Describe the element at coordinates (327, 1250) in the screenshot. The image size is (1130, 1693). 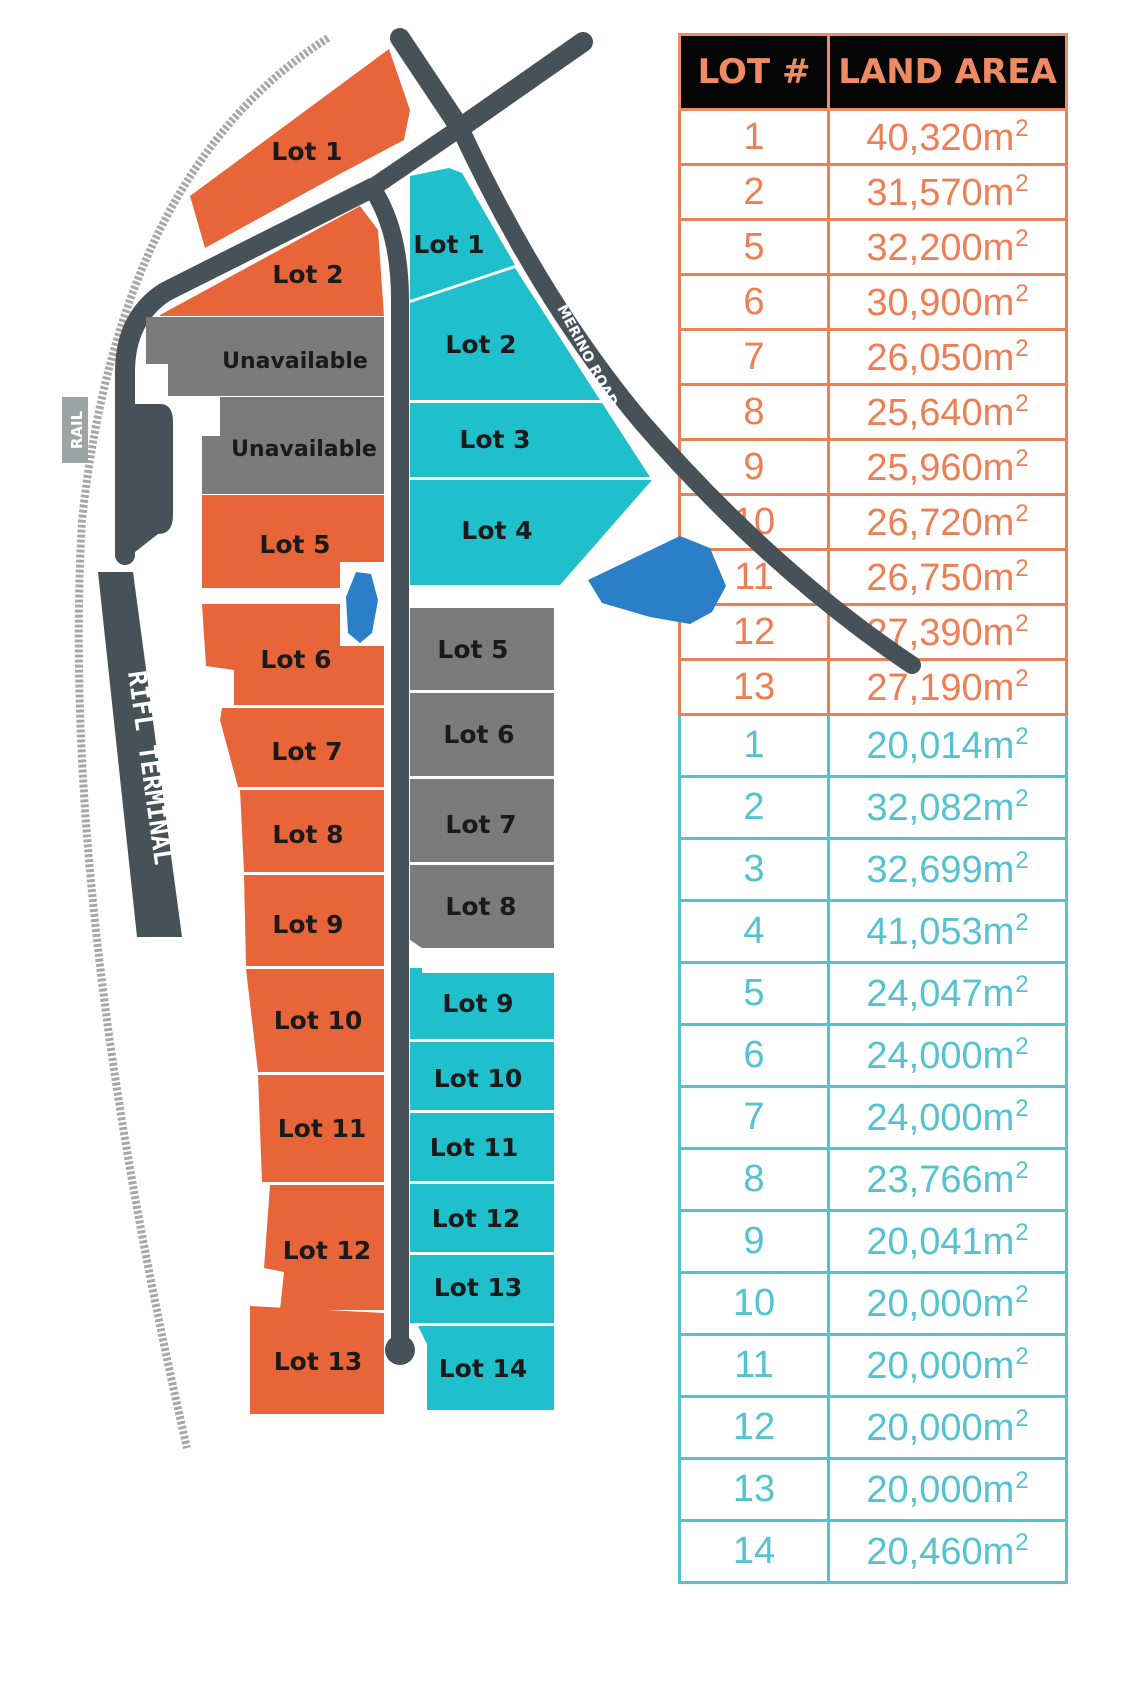
I see `east-lot-12-label: Lot 12` at that location.